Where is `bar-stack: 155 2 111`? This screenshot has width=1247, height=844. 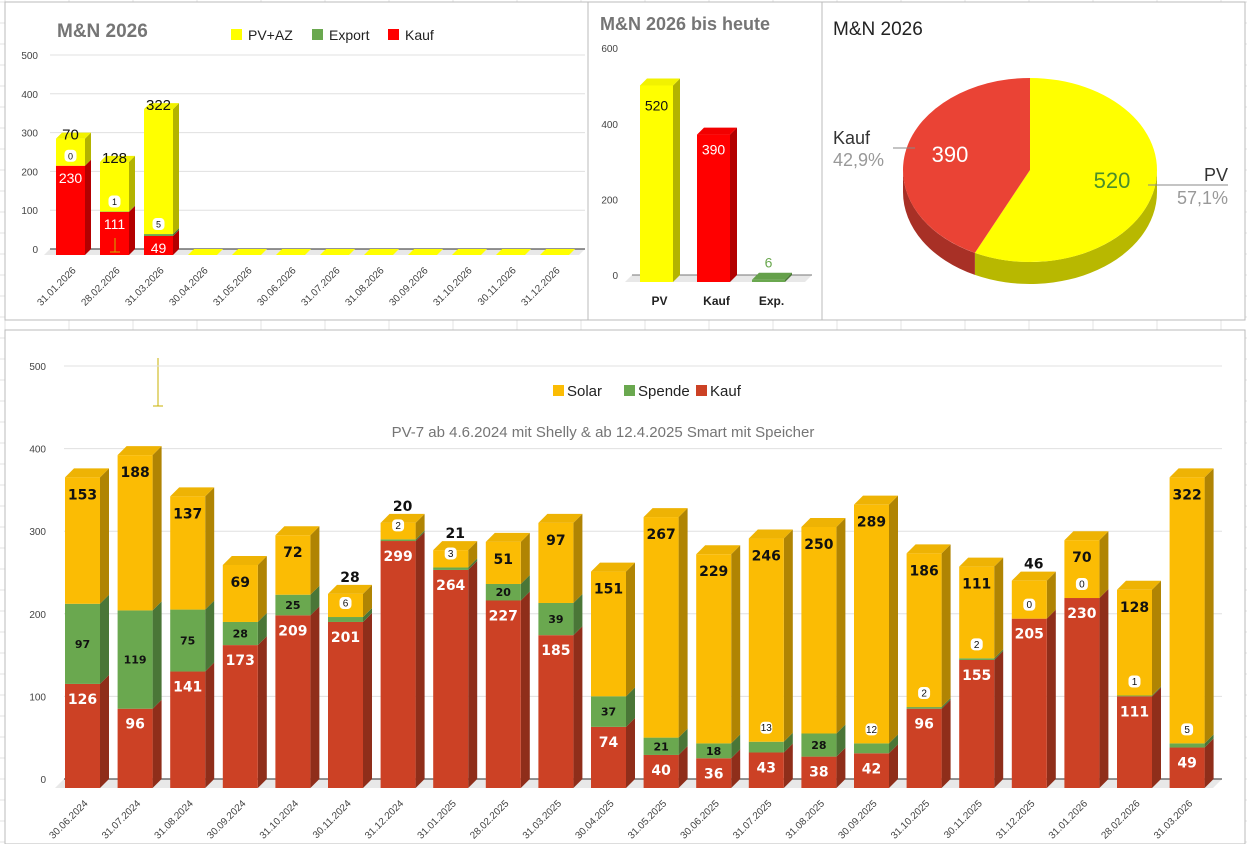 bar-stack: 155 2 111 is located at coordinates (981, 672).